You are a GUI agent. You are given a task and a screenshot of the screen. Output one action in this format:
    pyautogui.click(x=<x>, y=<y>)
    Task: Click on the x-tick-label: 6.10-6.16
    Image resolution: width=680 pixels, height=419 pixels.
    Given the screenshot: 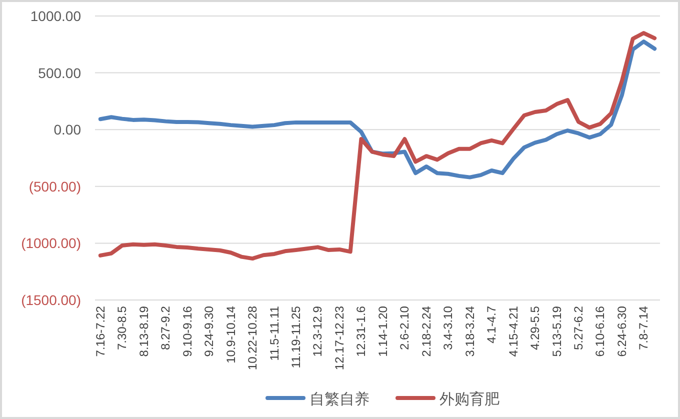 What is the action you would take?
    pyautogui.click(x=600, y=331)
    